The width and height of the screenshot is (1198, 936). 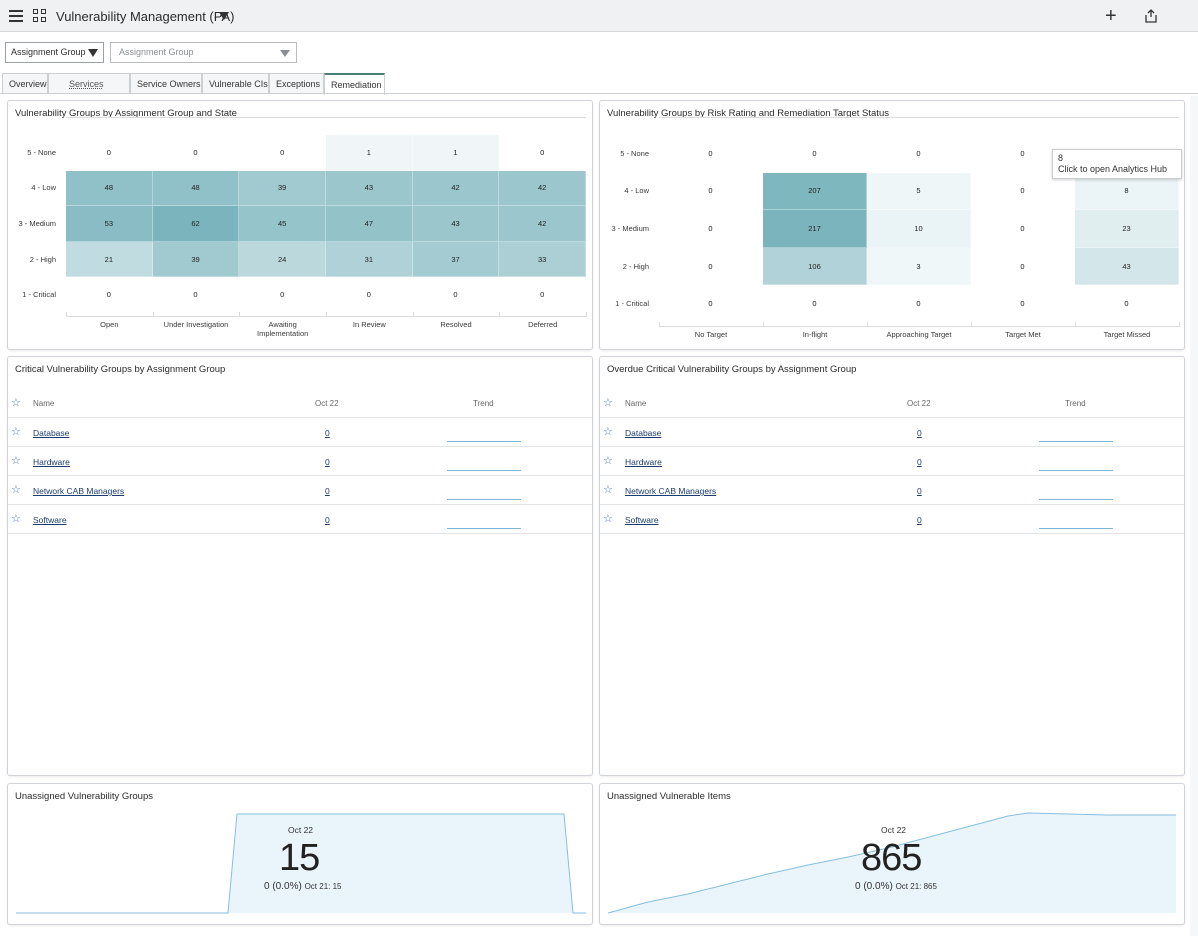 I want to click on share-icon, so click(x=1151, y=16).